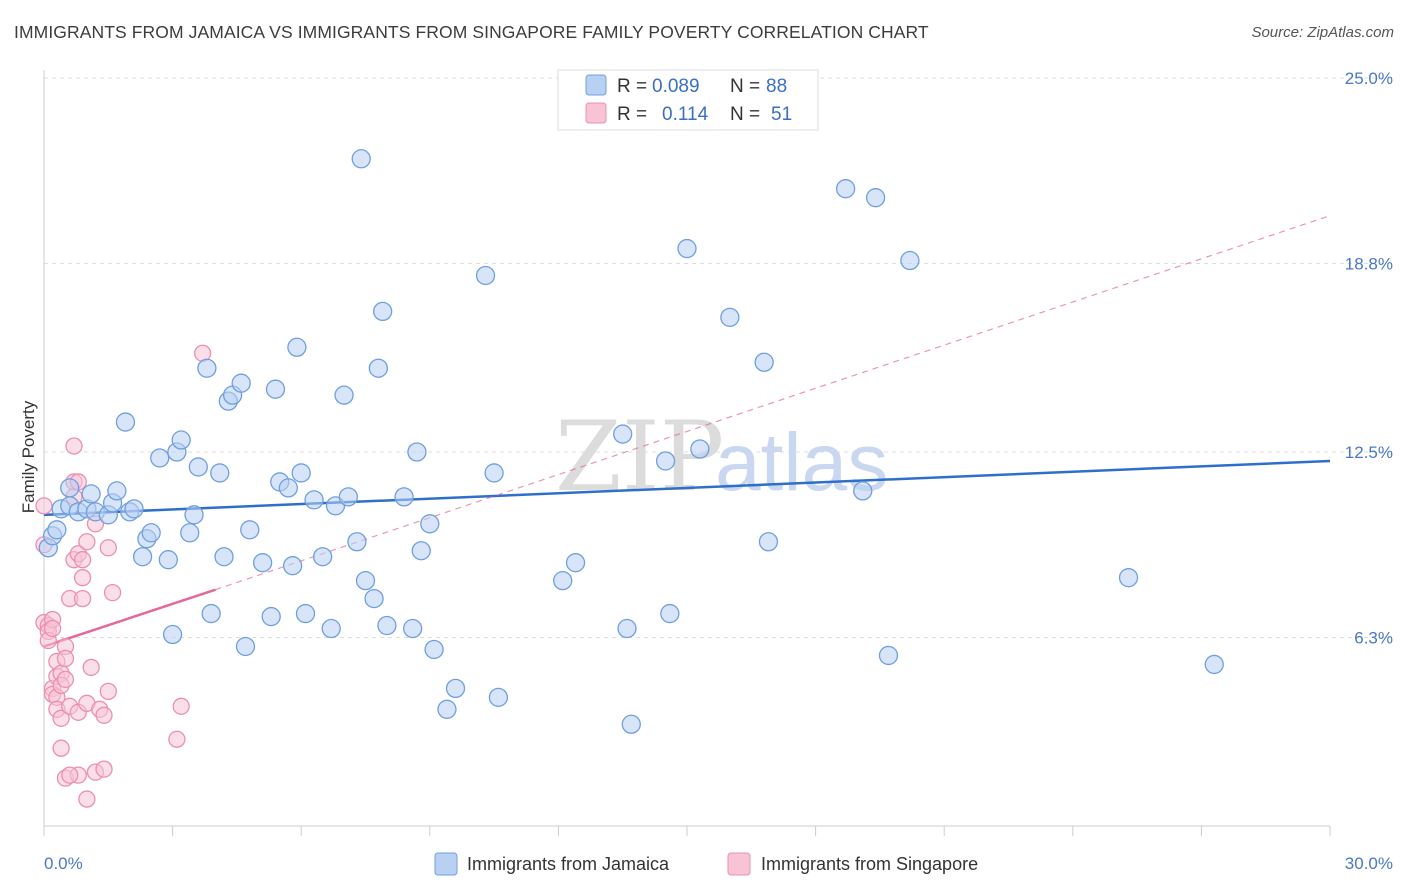 The height and width of the screenshot is (892, 1406). What do you see at coordinates (676, 86) in the screenshot?
I see `legend-r-value-jamaica: 0.089` at bounding box center [676, 86].